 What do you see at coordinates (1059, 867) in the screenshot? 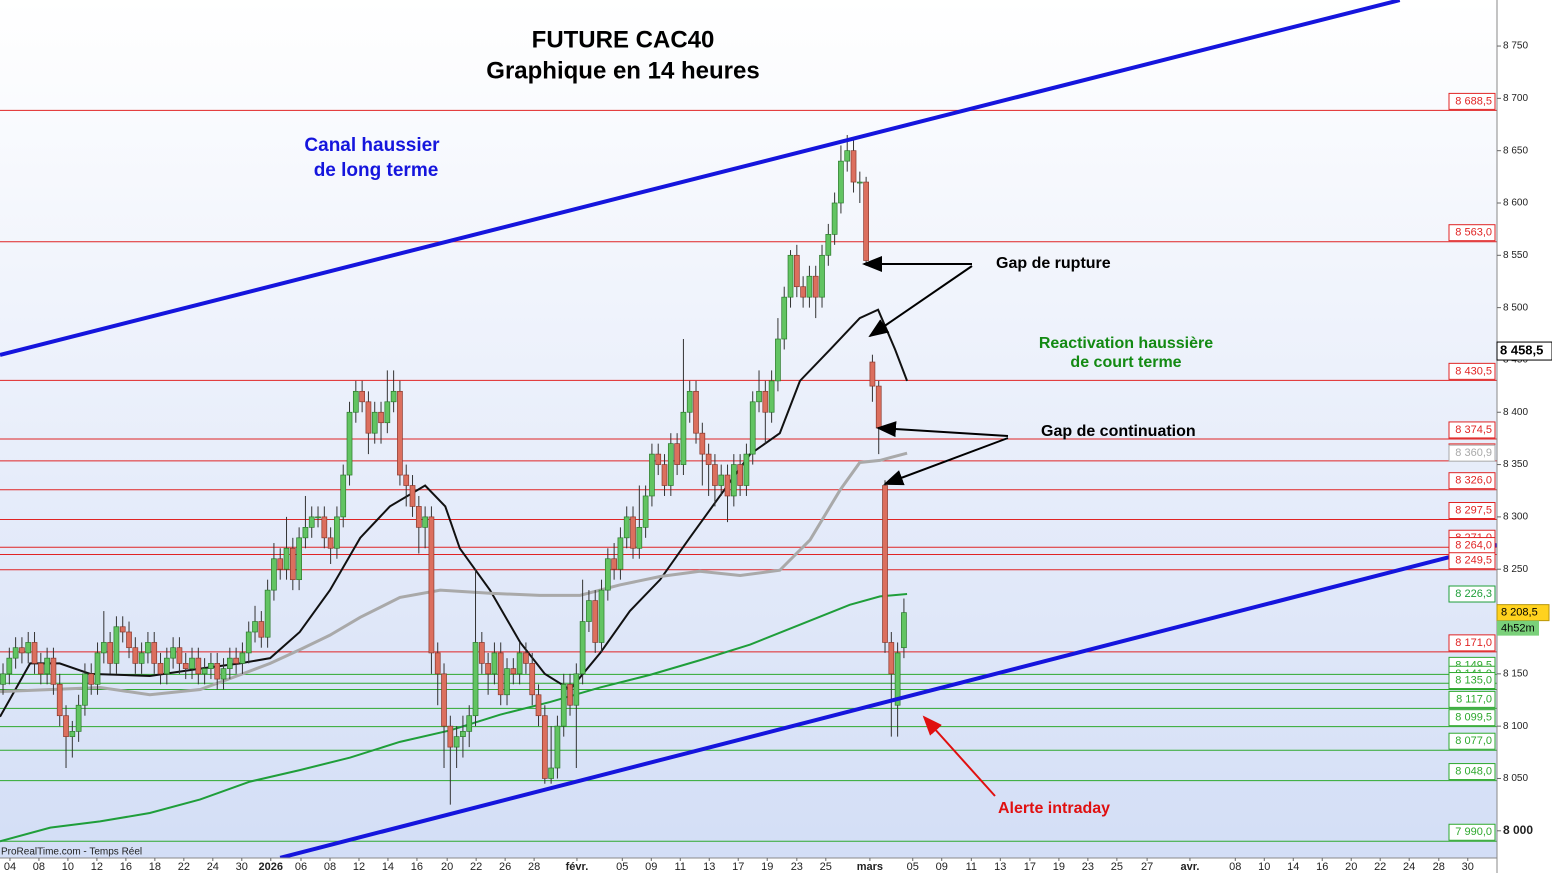
I see `x-tick-label: 19` at bounding box center [1059, 867].